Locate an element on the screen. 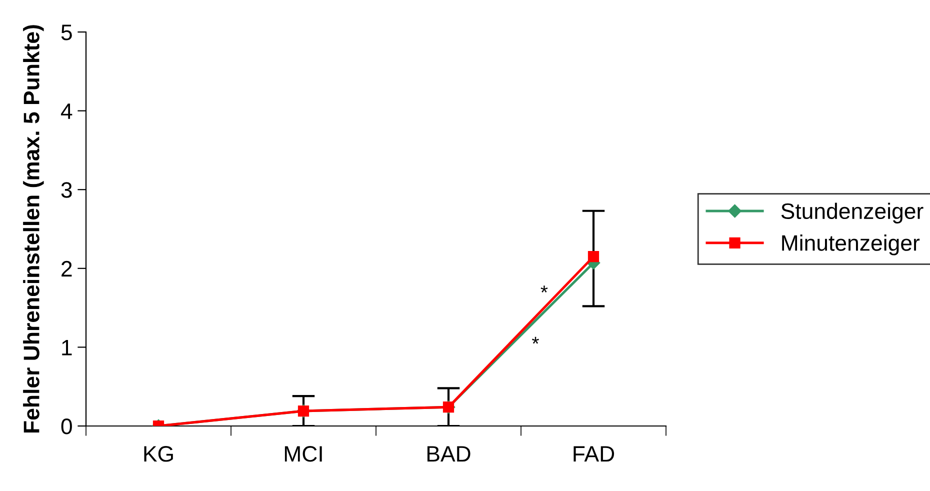 The height and width of the screenshot is (491, 930). y-axis-title: Fehler Uhreneinstellen (max. 5 Punkte) is located at coordinates (33, 228).